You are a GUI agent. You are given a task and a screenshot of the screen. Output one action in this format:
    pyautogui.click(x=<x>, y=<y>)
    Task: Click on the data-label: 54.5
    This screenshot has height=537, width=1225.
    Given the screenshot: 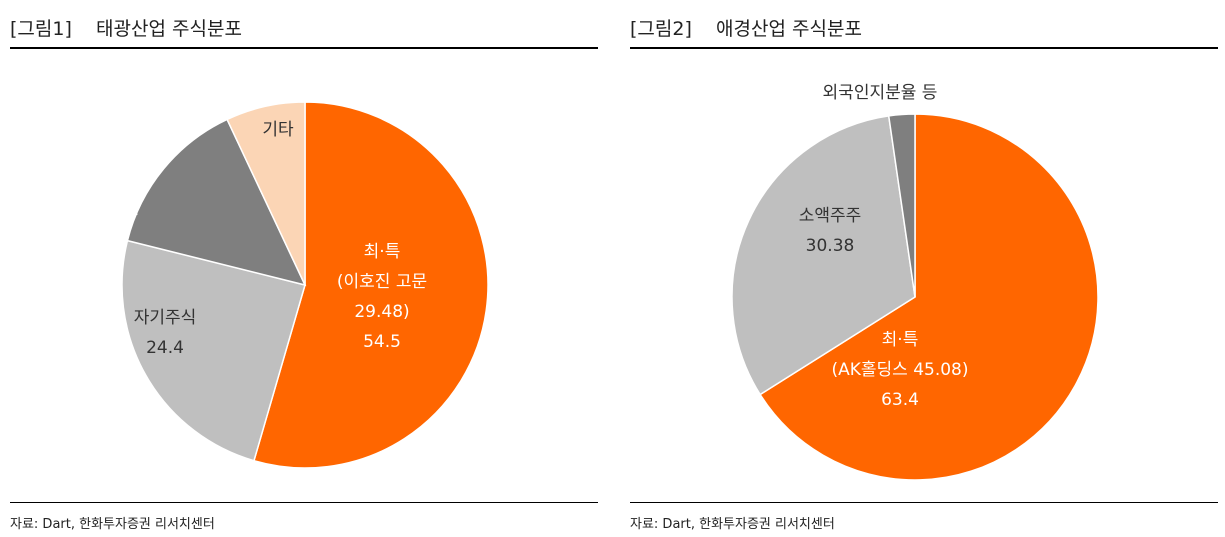 What is the action you would take?
    pyautogui.click(x=382, y=342)
    